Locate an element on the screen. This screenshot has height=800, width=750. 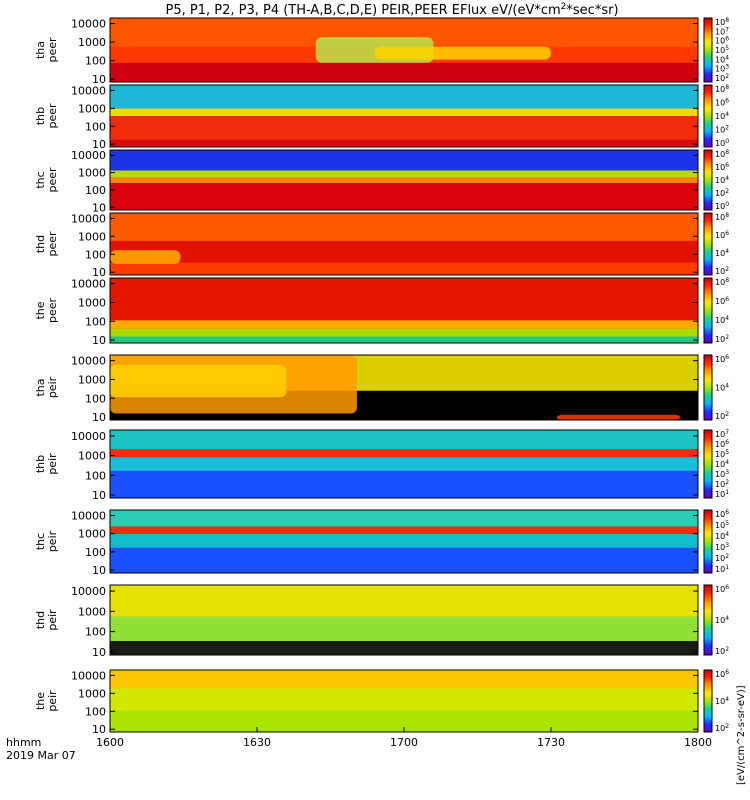
panel-label: thc is located at coordinates (40, 541).